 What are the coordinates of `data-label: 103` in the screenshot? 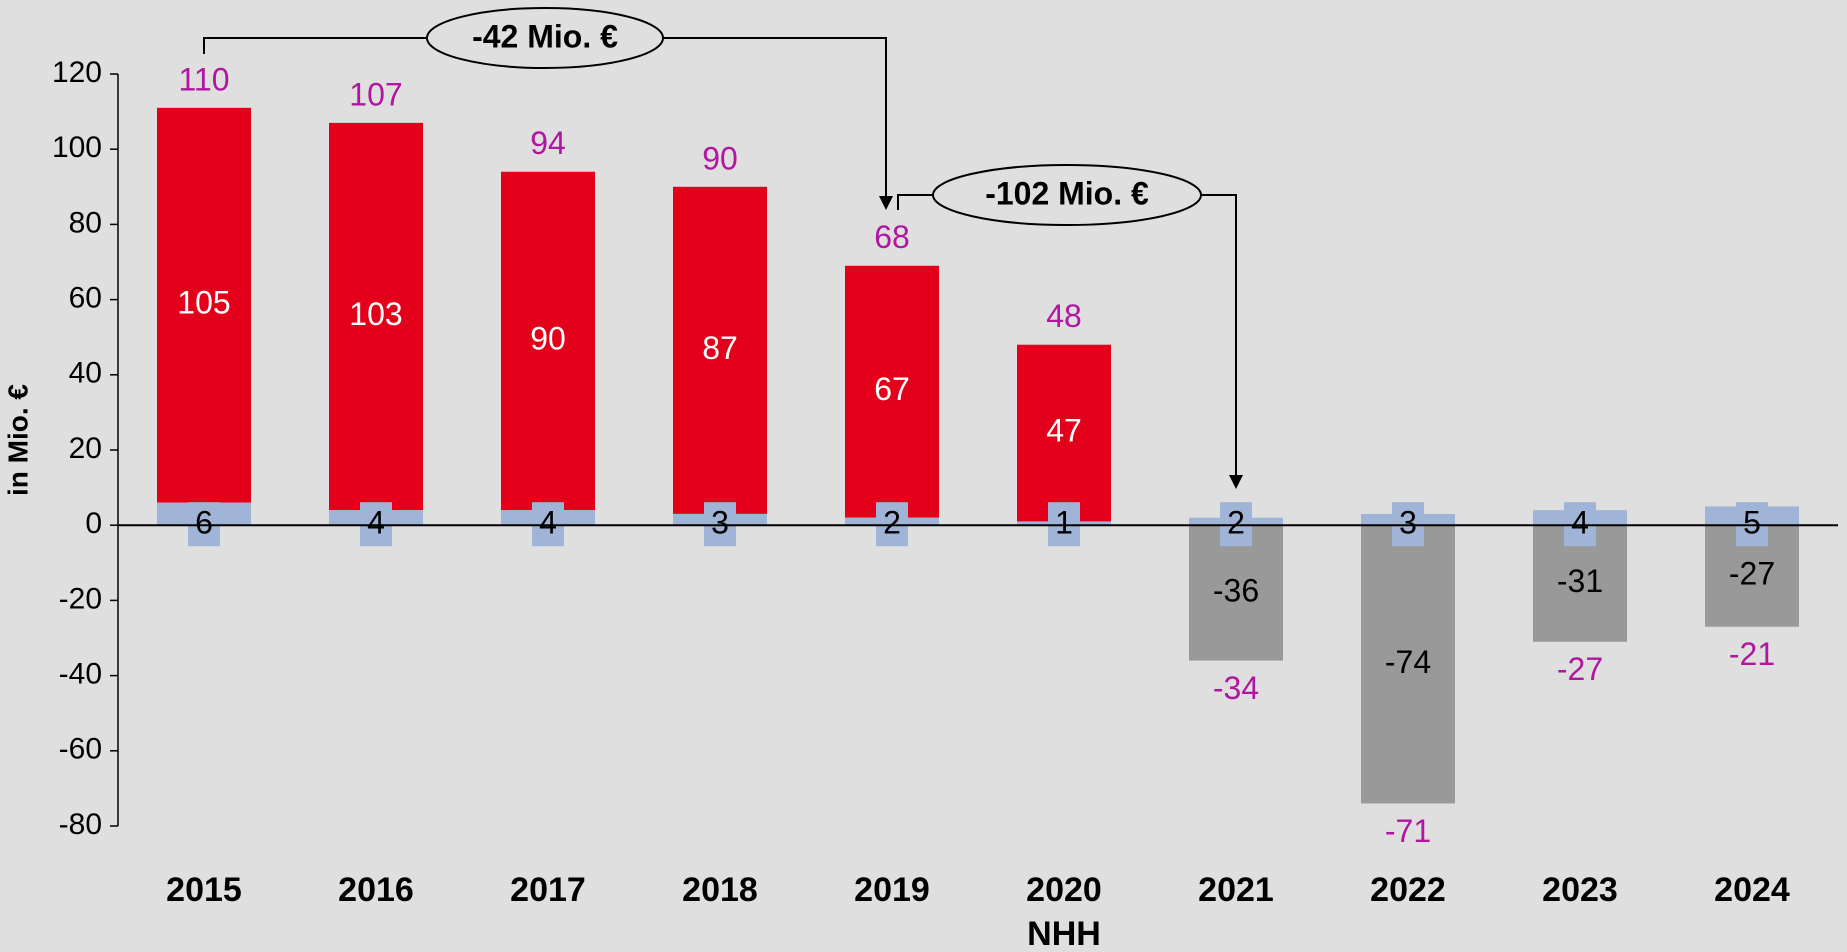 It's located at (375, 314).